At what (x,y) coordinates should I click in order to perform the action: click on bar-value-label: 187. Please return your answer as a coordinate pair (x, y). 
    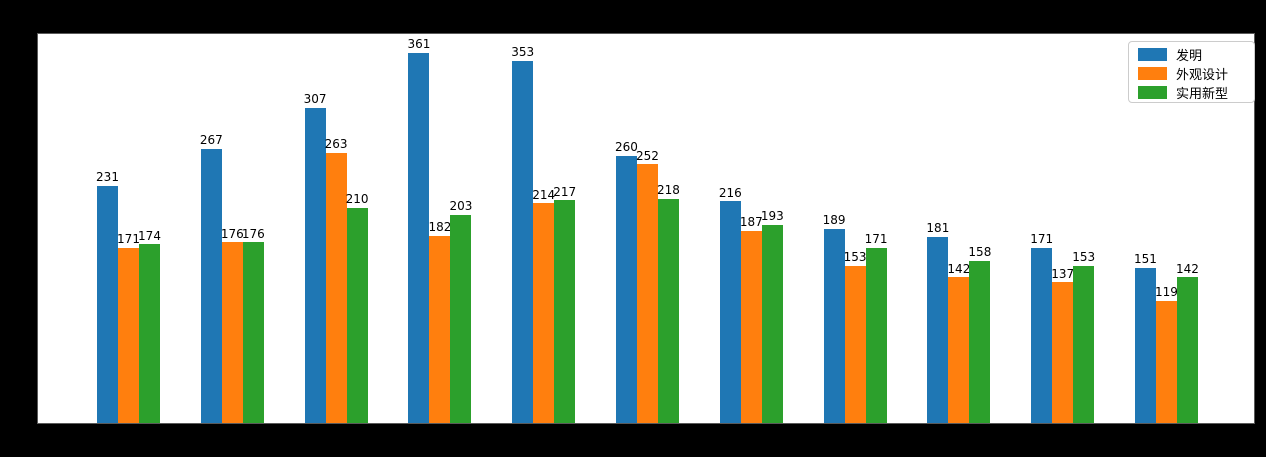
    Looking at the image, I should click on (751, 222).